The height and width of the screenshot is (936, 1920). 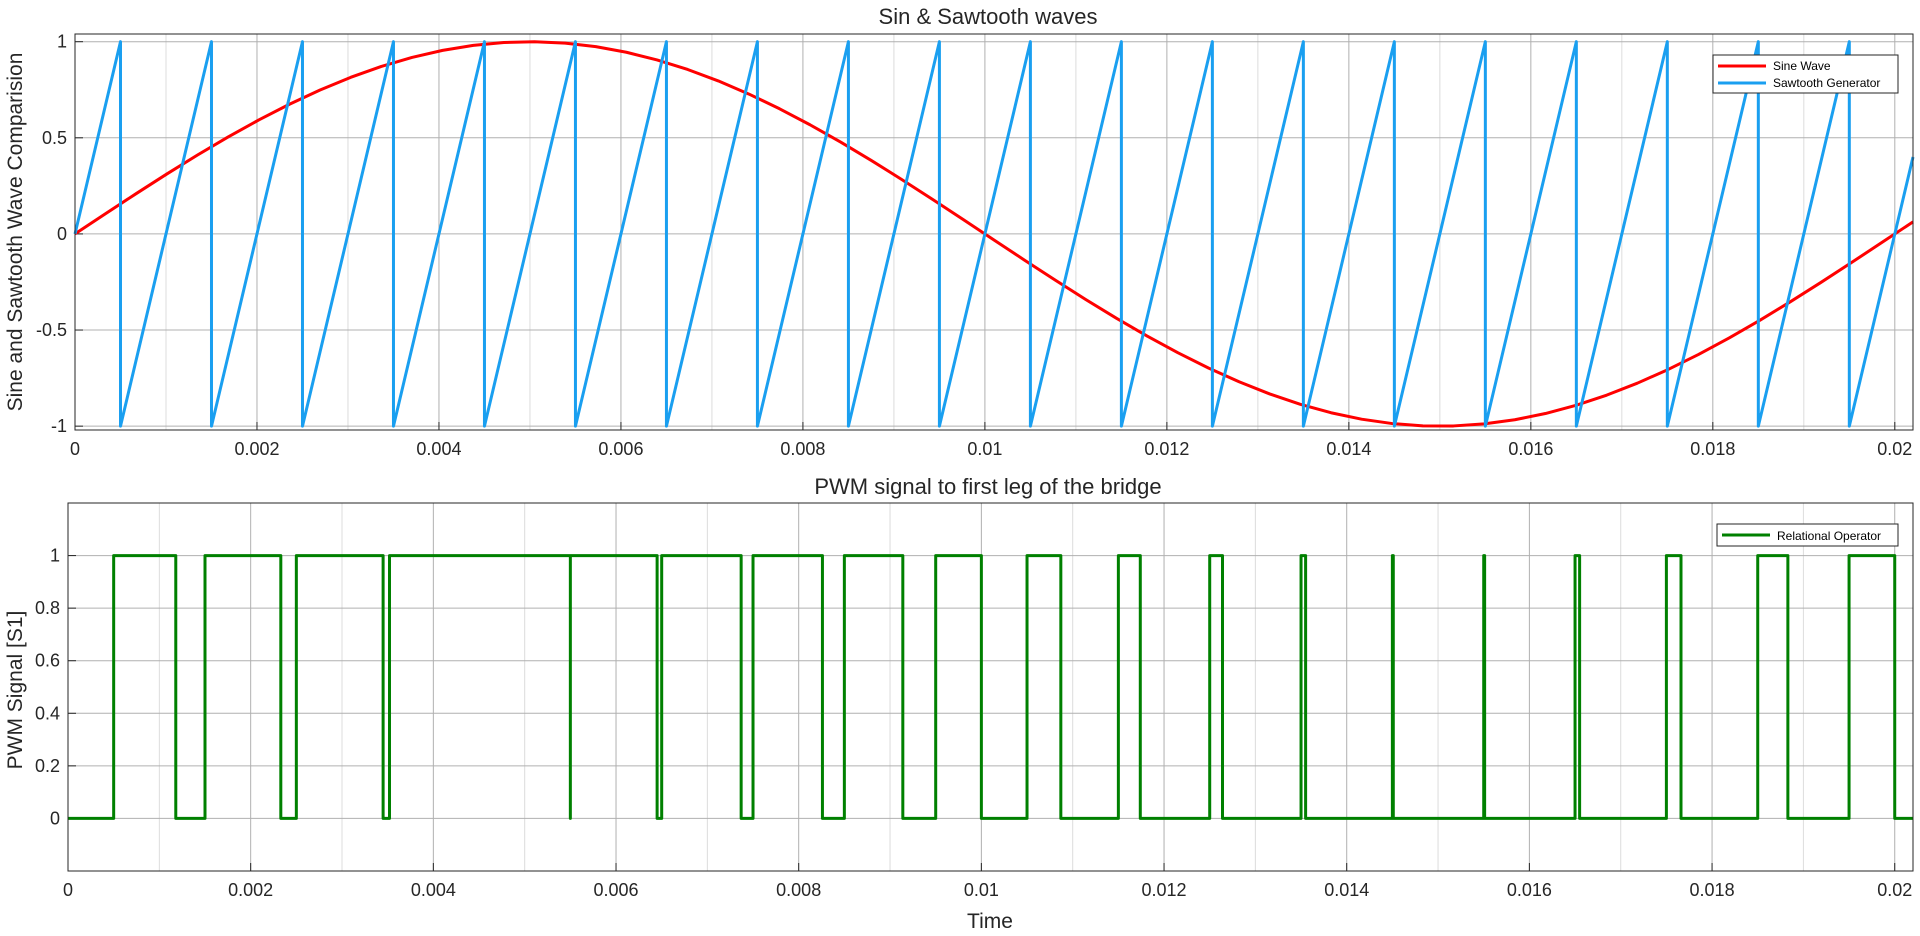 What do you see at coordinates (15, 690) in the screenshot?
I see `y-axis-label: PWM Signal [S1]` at bounding box center [15, 690].